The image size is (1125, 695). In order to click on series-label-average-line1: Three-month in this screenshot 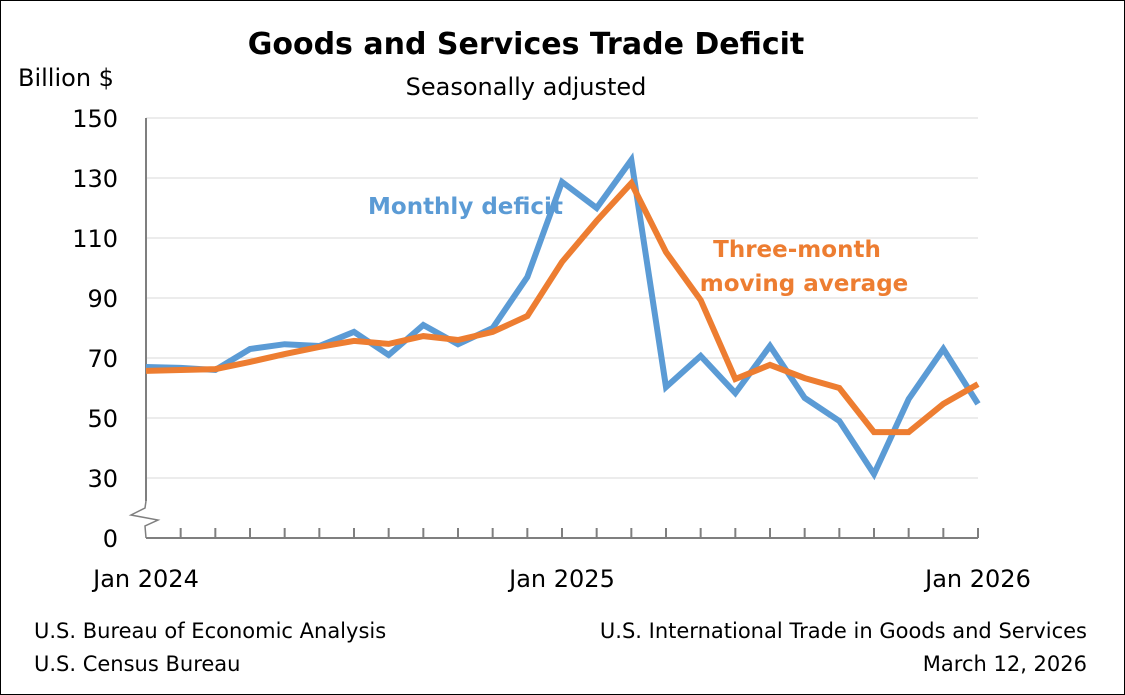, I will do `click(797, 250)`.